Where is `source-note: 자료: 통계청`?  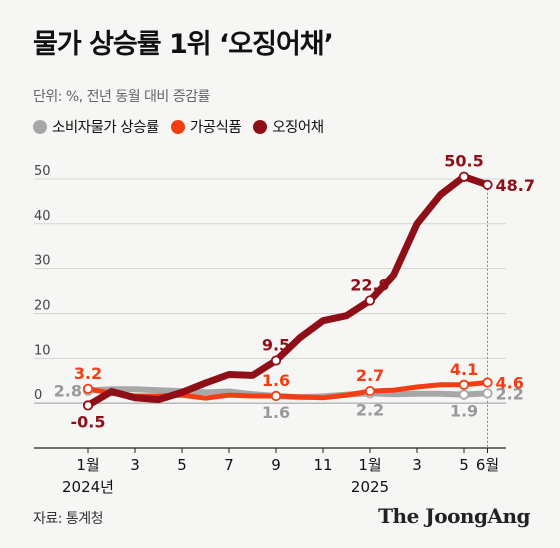
source-note: 자료: 통계청 is located at coordinates (68, 519).